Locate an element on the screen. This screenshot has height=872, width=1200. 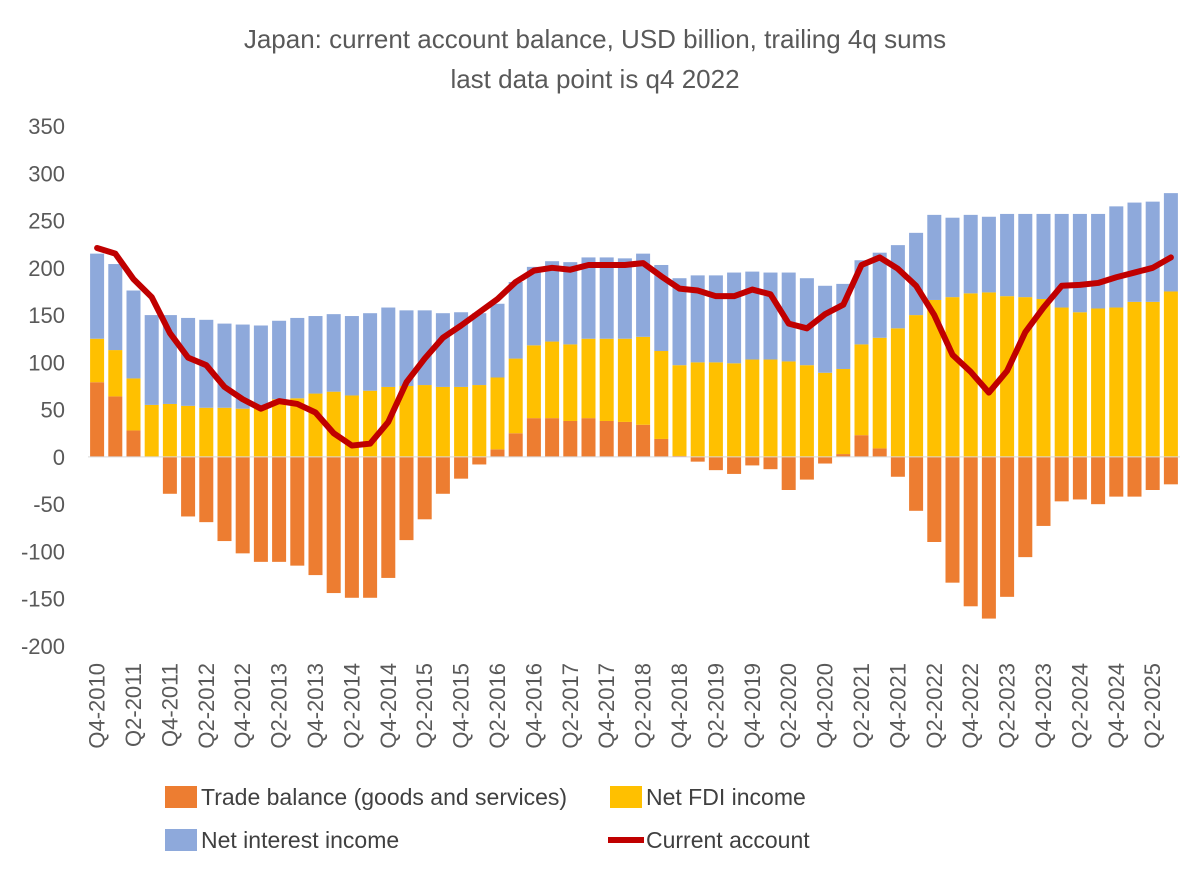
bar-net-fdi-income-q1-2019 is located at coordinates (697, 409).